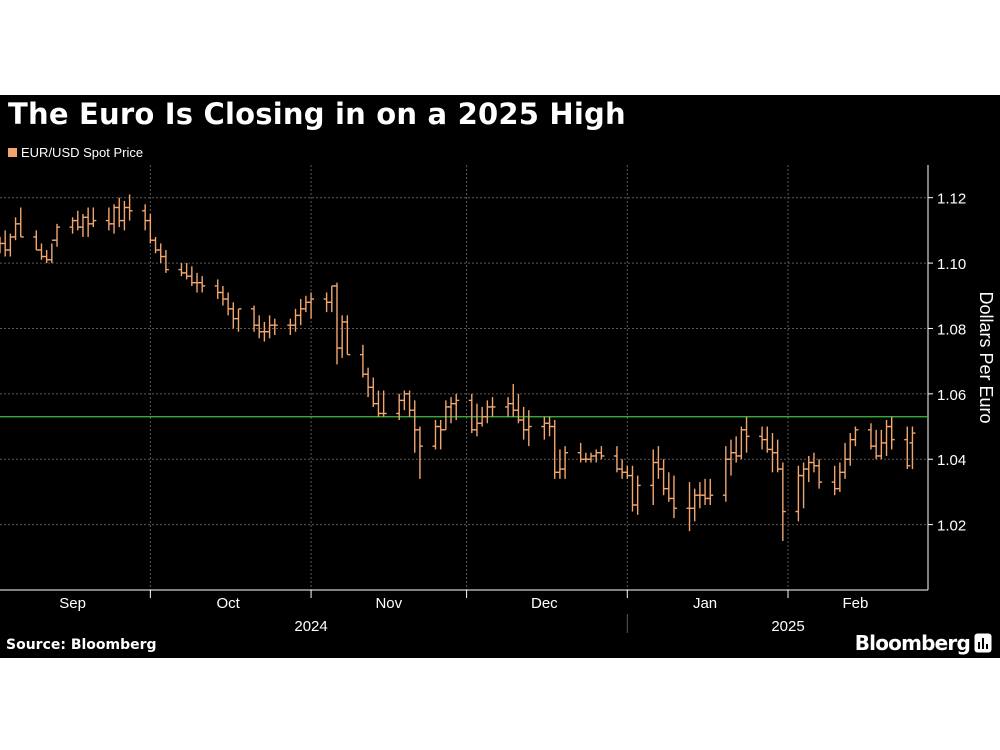 The width and height of the screenshot is (1000, 750). Describe the element at coordinates (12, 152) in the screenshot. I see `legend-swatch` at that location.